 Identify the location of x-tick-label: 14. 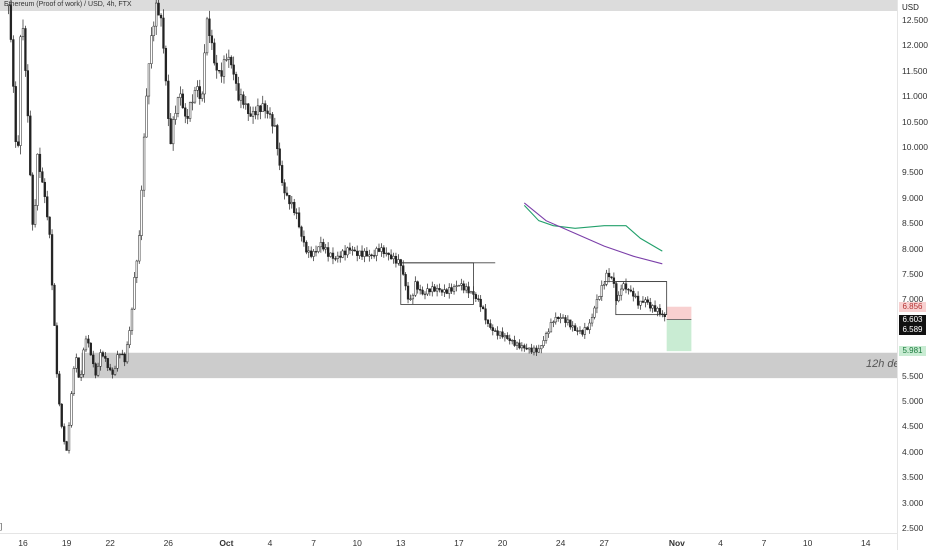
(866, 543).